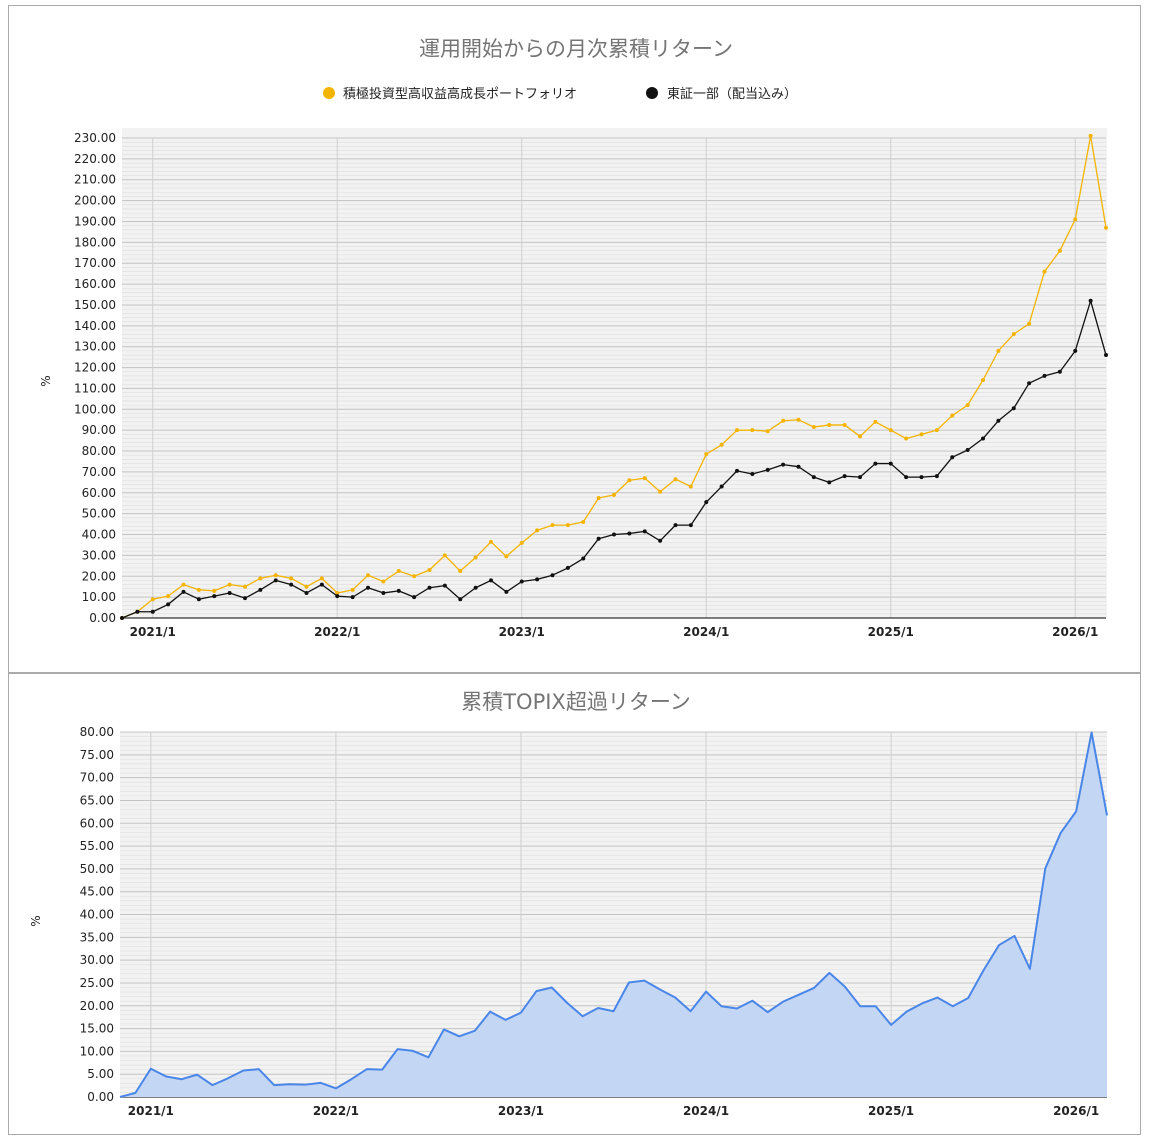  What do you see at coordinates (337, 632) in the screenshot?
I see `x-tick-label: 2022/1` at bounding box center [337, 632].